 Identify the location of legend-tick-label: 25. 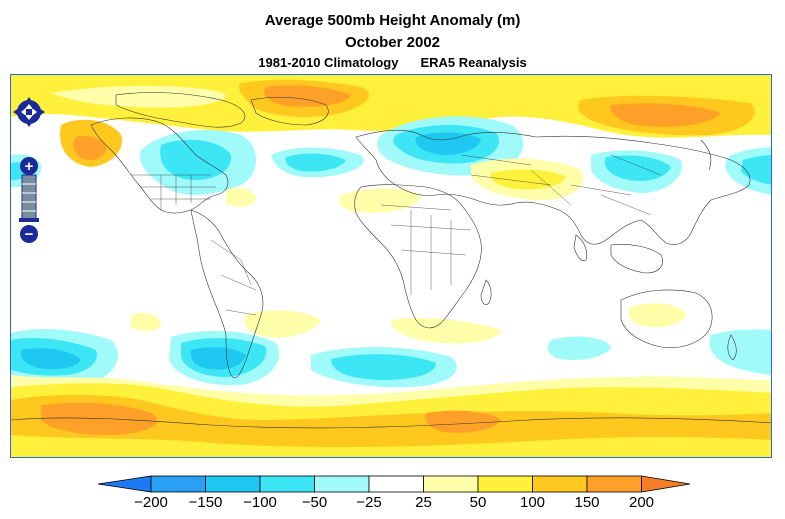
(423, 502).